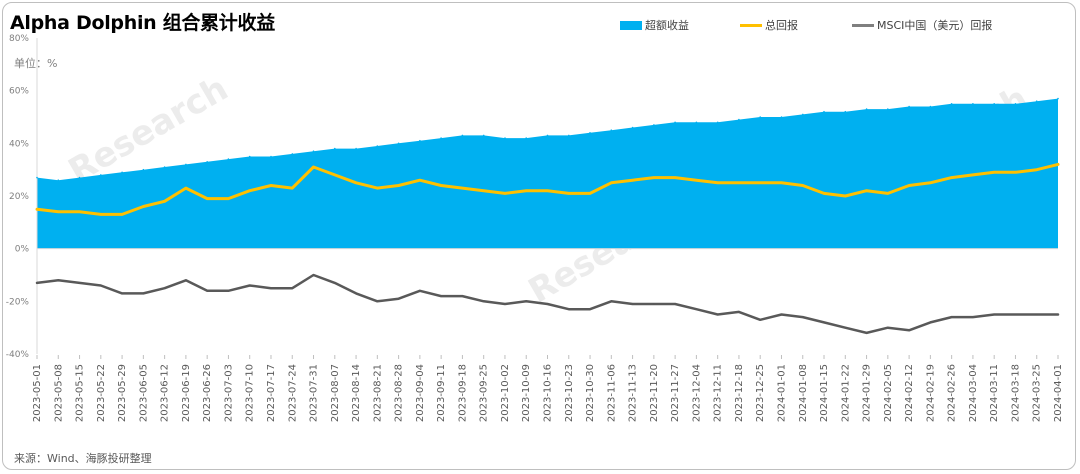 Image resolution: width=1080 pixels, height=474 pixels. Describe the element at coordinates (207, 393) in the screenshot. I see `x-tick-label: 2023-06-26` at that location.